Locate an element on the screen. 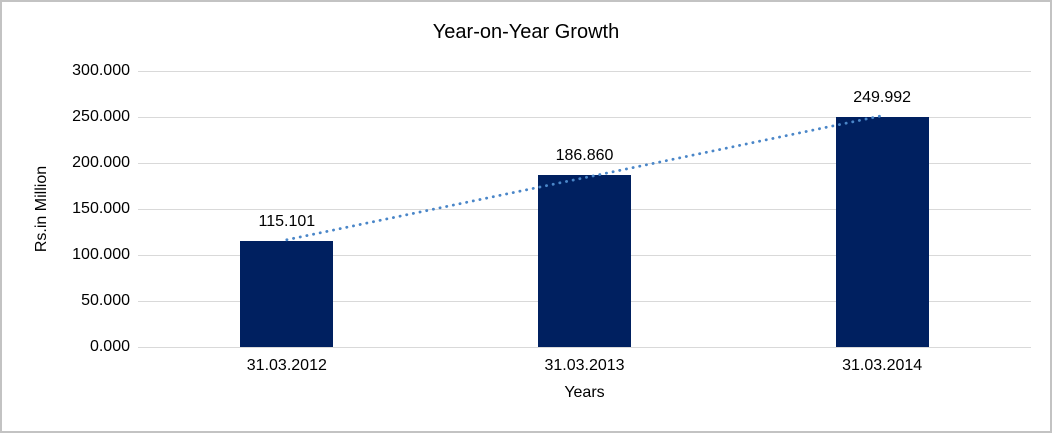 This screenshot has height=433, width=1052. x-axis-tick-label: 31.03.2014 is located at coordinates (882, 365).